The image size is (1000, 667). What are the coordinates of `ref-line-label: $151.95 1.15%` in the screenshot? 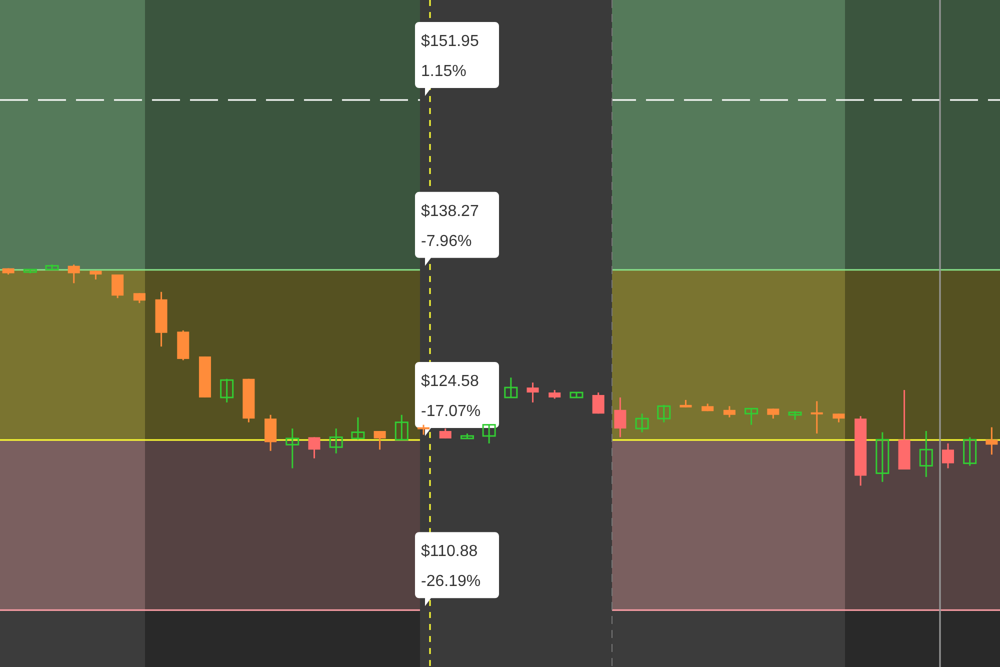 It's located at (450, 56).